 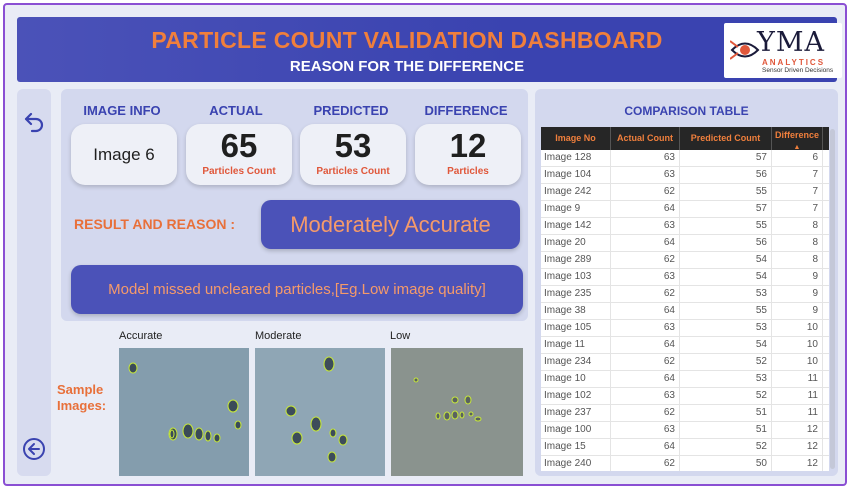 What do you see at coordinates (685, 463) in the screenshot?
I see `table-row: Image 240 62 50 12` at bounding box center [685, 463].